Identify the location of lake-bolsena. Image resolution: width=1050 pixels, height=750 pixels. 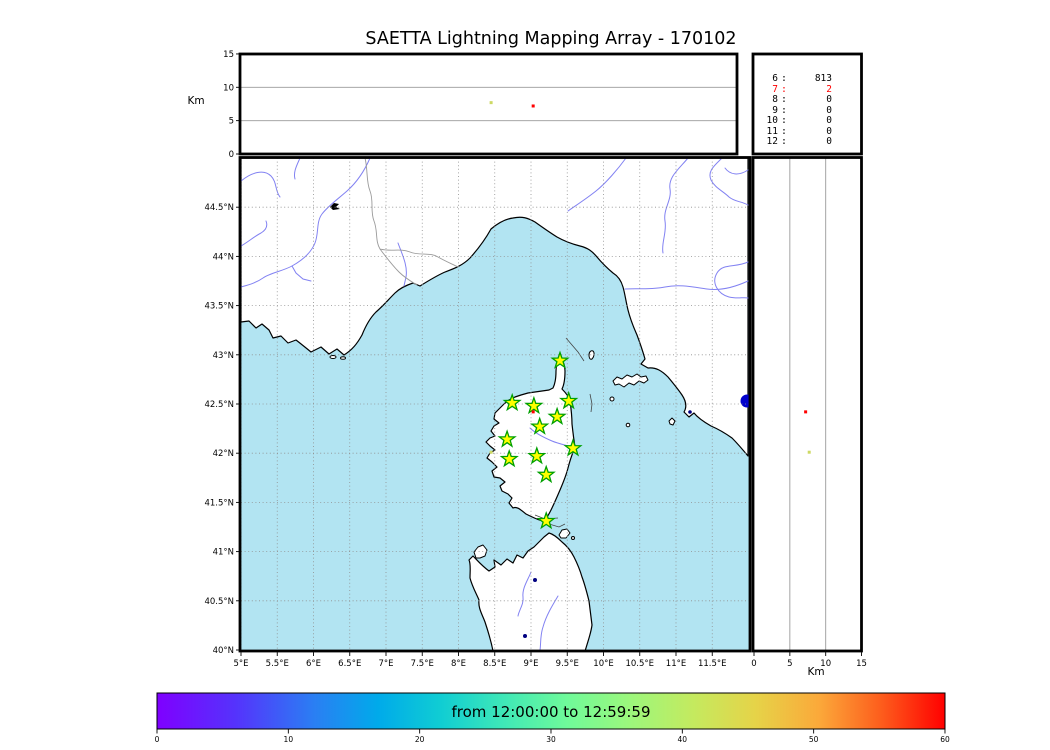
(745, 401).